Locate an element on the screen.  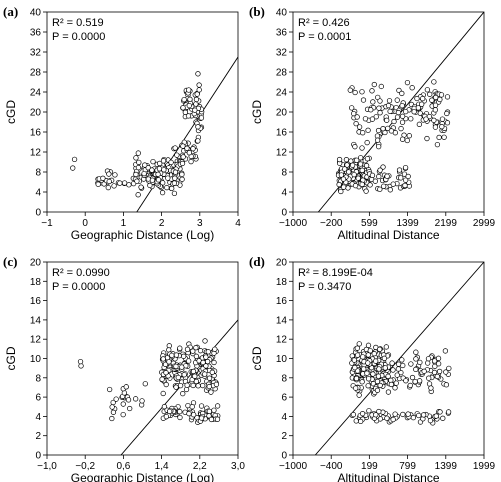
x-axis-label: Altitudinal Distance is located at coordinates (388, 235).